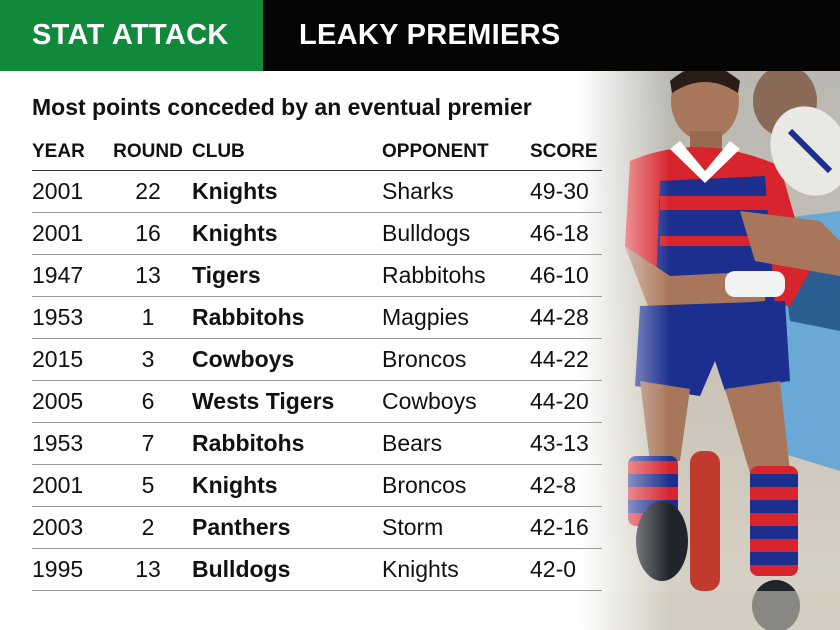  Describe the element at coordinates (456, 527) in the screenshot. I see `cell-opponent: Storm` at that location.